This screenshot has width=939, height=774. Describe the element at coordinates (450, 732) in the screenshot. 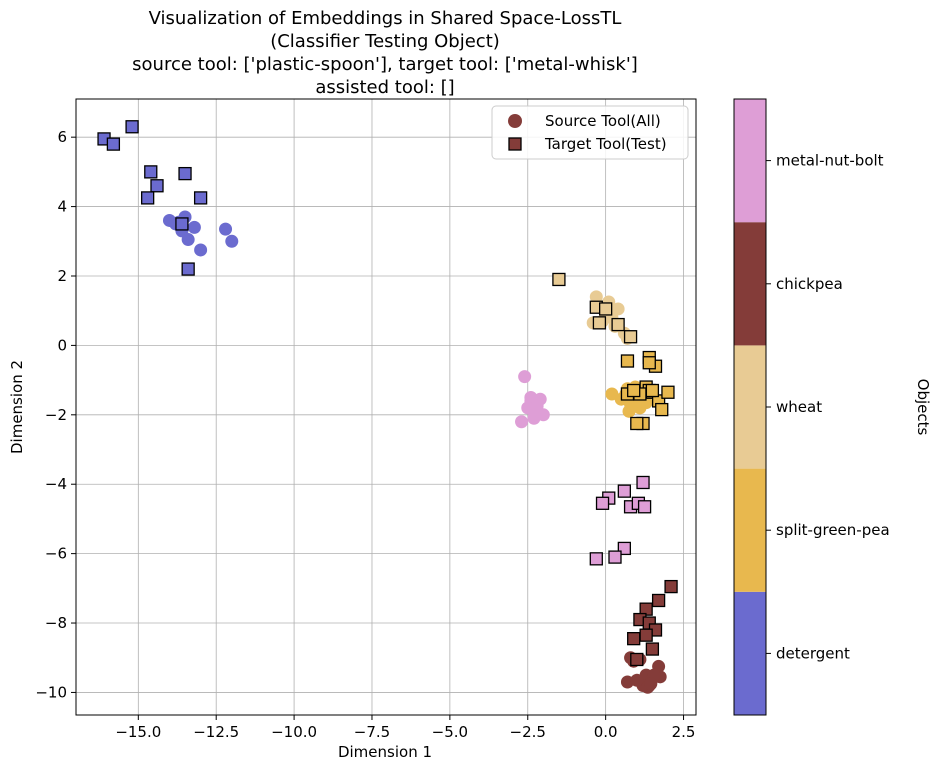

I see `x-tick-label: −5.0` at that location.